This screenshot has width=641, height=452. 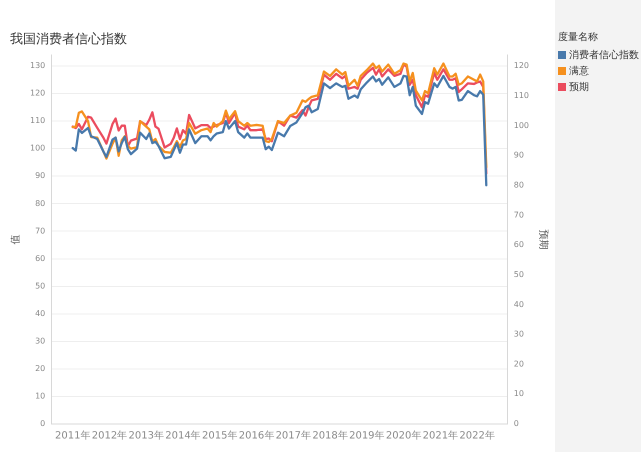 I want to click on x-tick-label: 2019年, so click(x=367, y=436).